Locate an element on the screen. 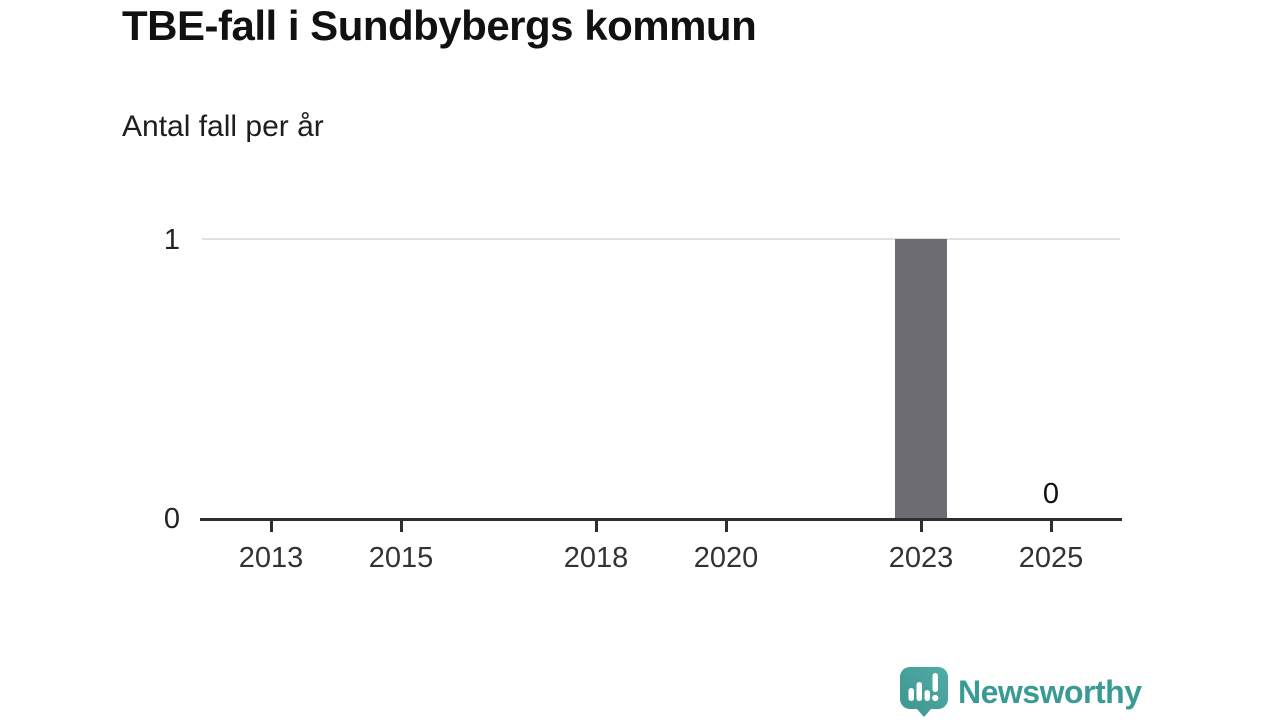 This screenshot has height=720, width=1280. gridline is located at coordinates (661, 239).